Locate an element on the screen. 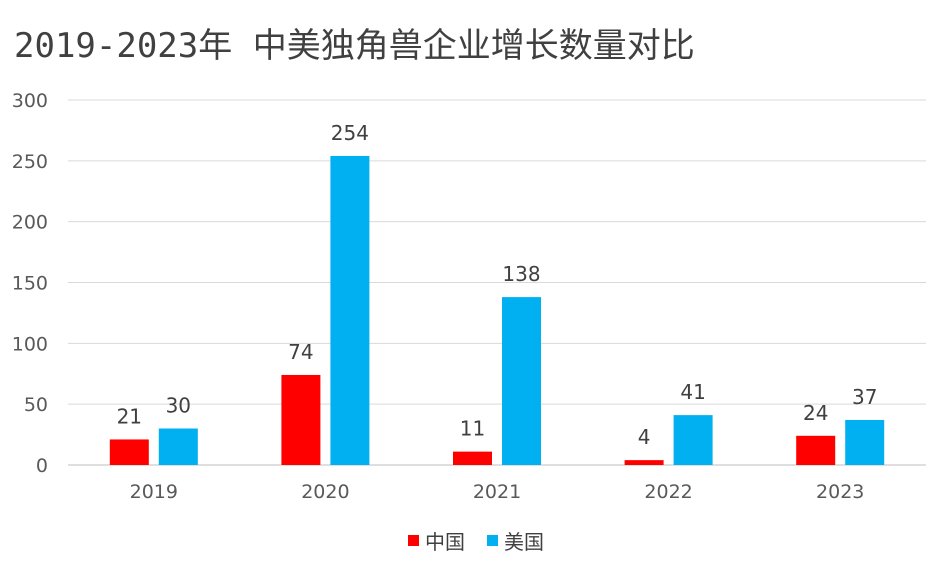  data-label: 37 is located at coordinates (864, 397).